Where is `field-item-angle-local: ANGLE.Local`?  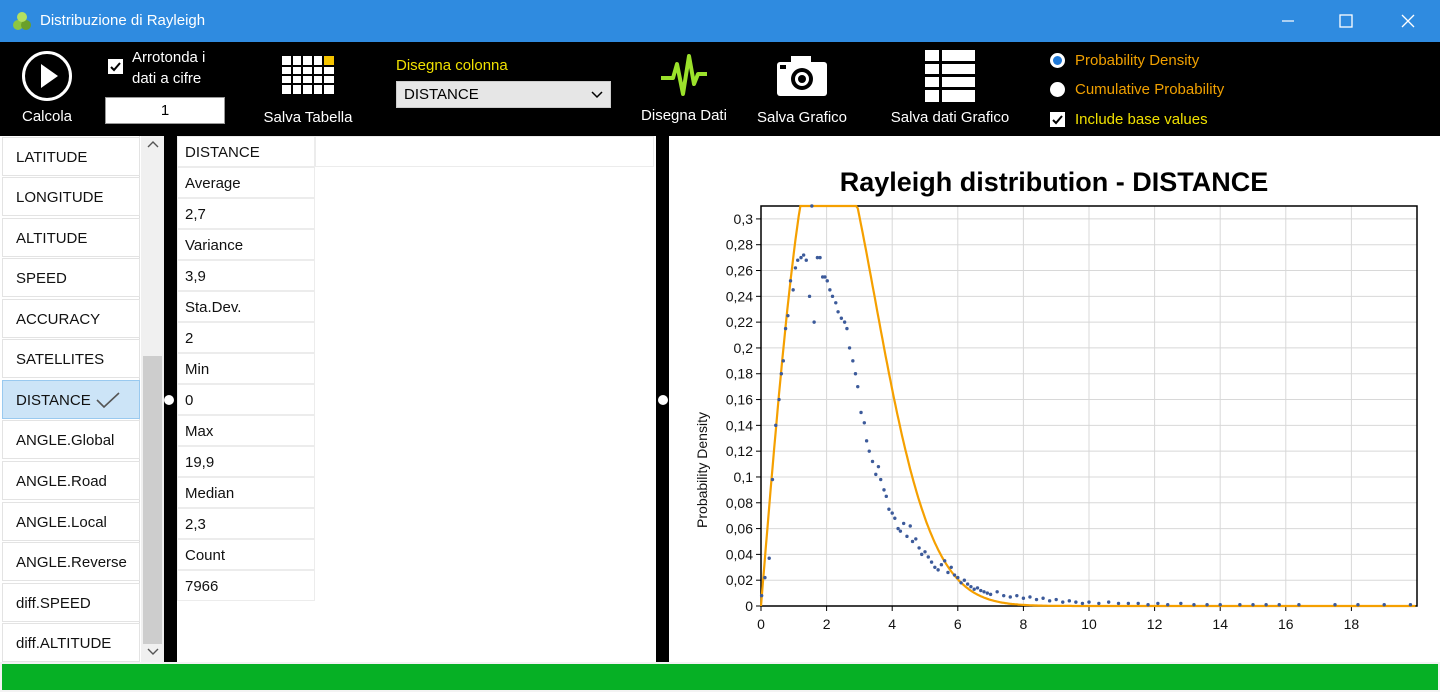 field-item-angle-local: ANGLE.Local is located at coordinates (71, 521).